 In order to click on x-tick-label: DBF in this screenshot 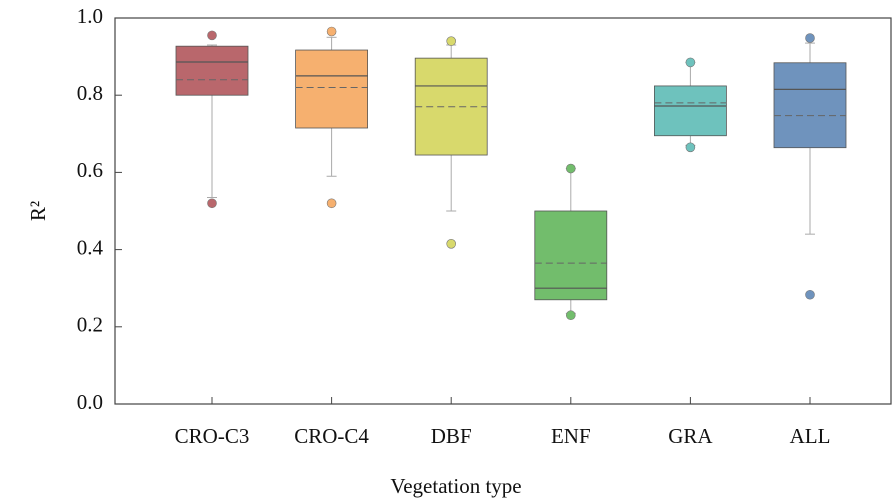, I will do `click(451, 436)`.